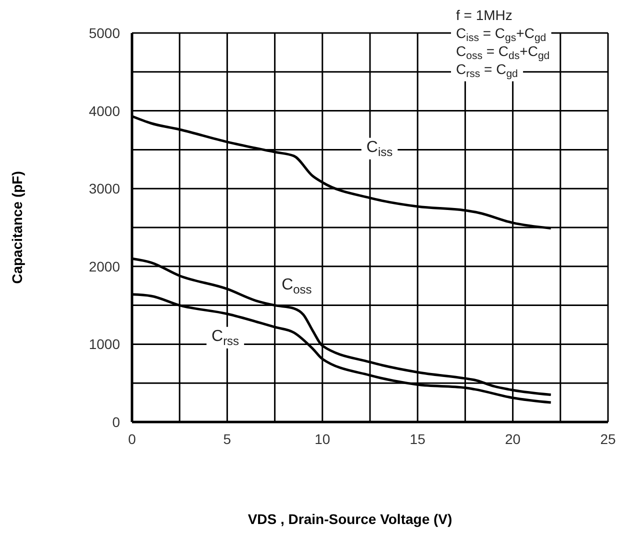  Describe the element at coordinates (501, 34) in the screenshot. I see `annotation: C$_{iss}$ = C$_{gs}$+C$_{gd}$` at that location.